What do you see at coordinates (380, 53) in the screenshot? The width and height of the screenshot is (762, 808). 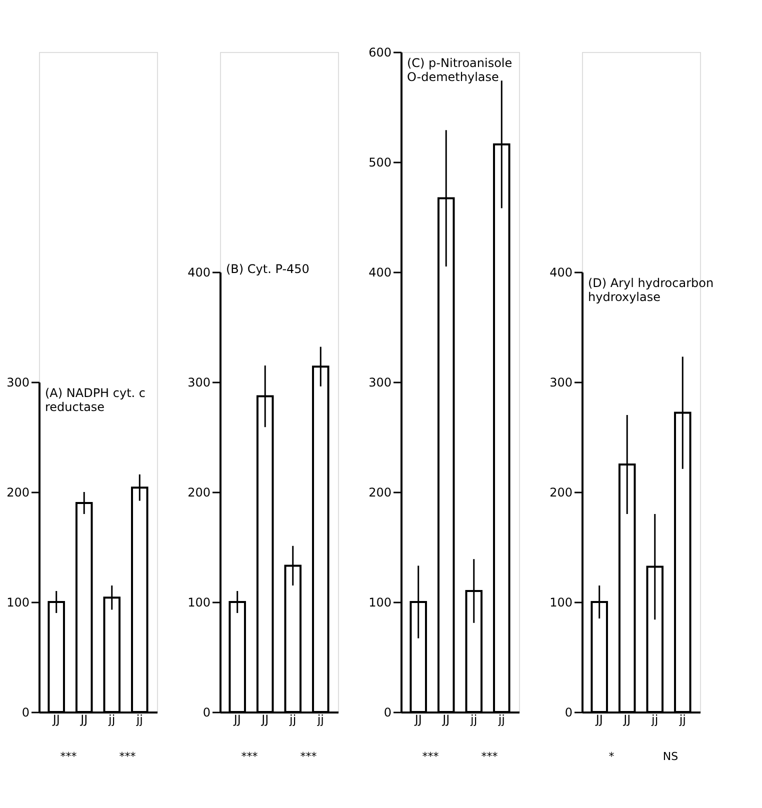 I see `y-tick-label: 600` at bounding box center [380, 53].